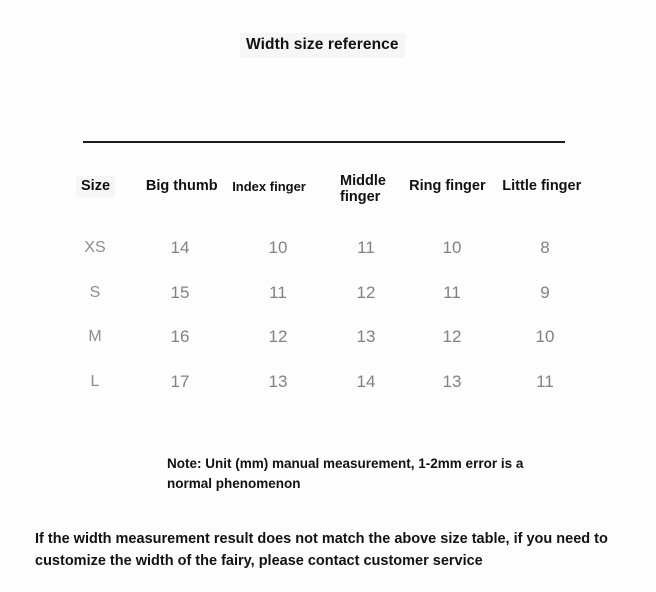  Describe the element at coordinates (180, 336) in the screenshot. I see `table-cell: 16` at that location.